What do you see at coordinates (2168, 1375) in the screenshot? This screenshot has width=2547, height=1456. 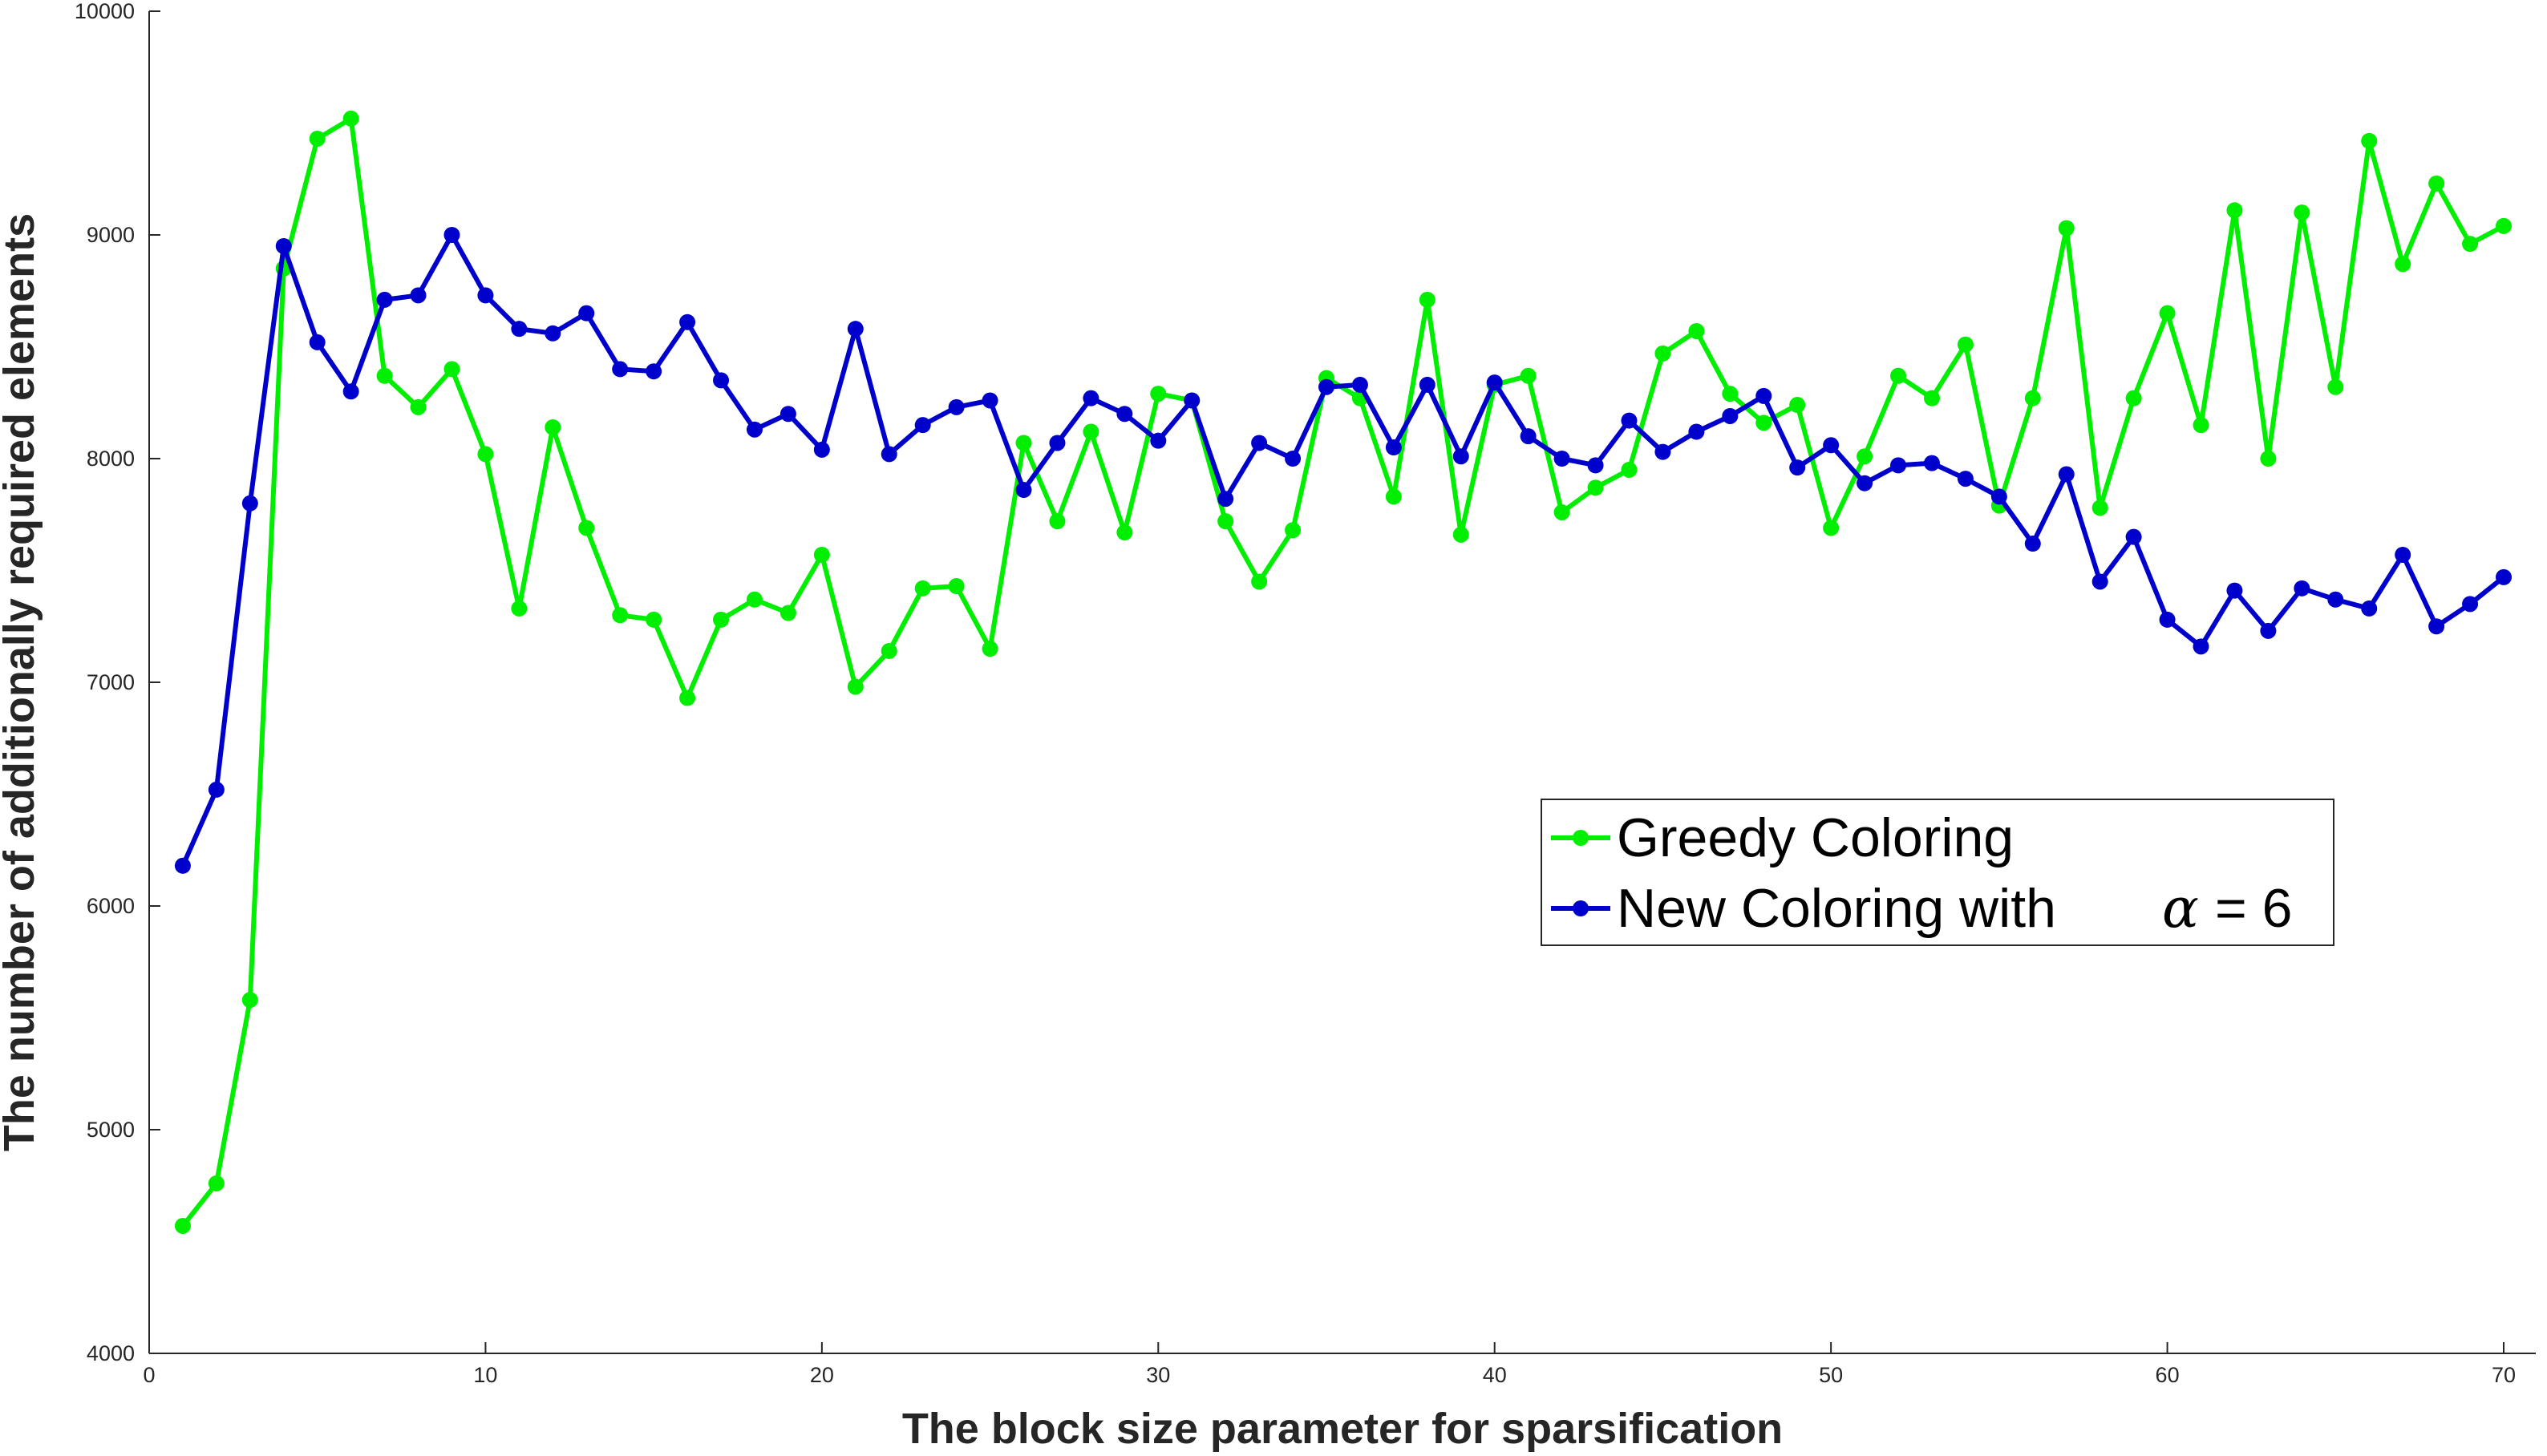 I see `x-tick-label: 60` at bounding box center [2168, 1375].